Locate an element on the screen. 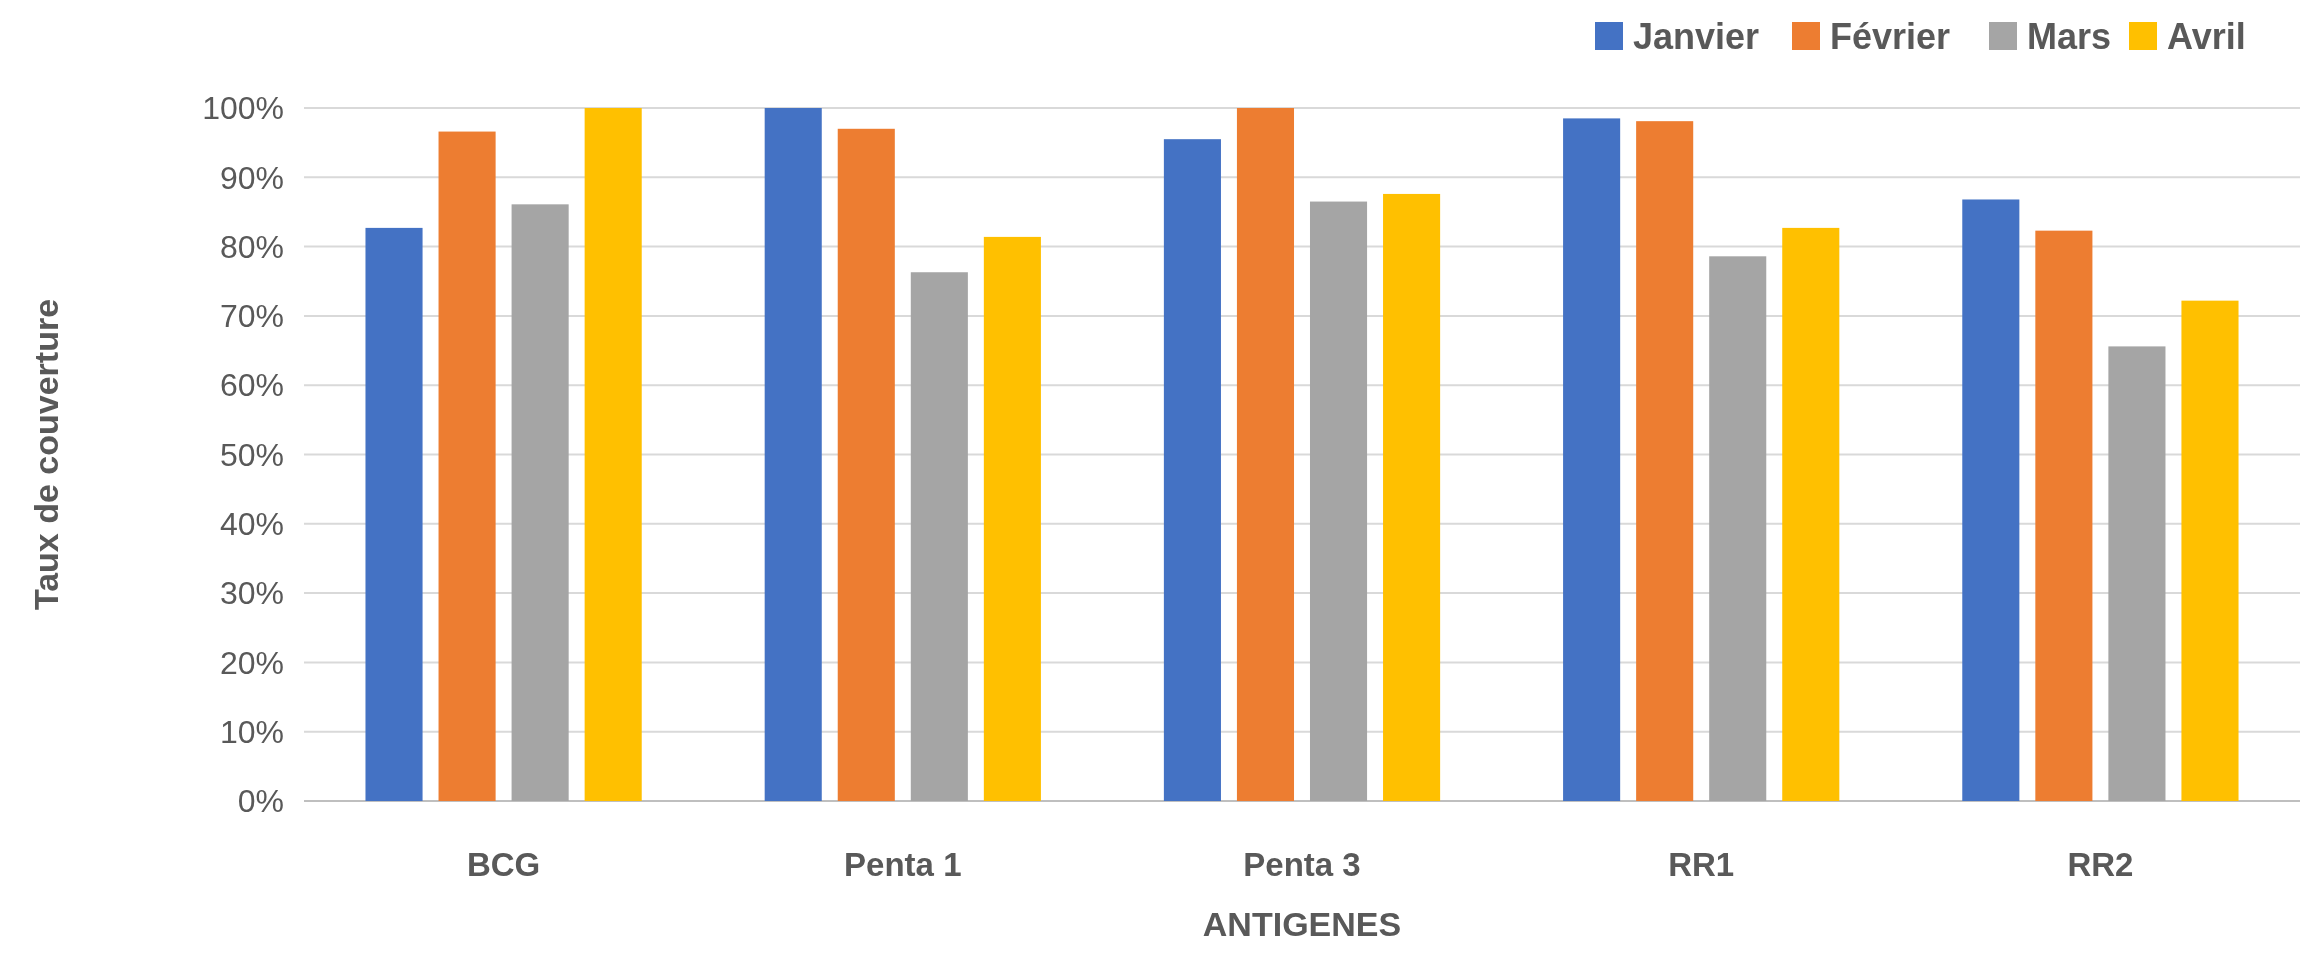 The image size is (2320, 957). y-tick-label: 50% is located at coordinates (251, 454).